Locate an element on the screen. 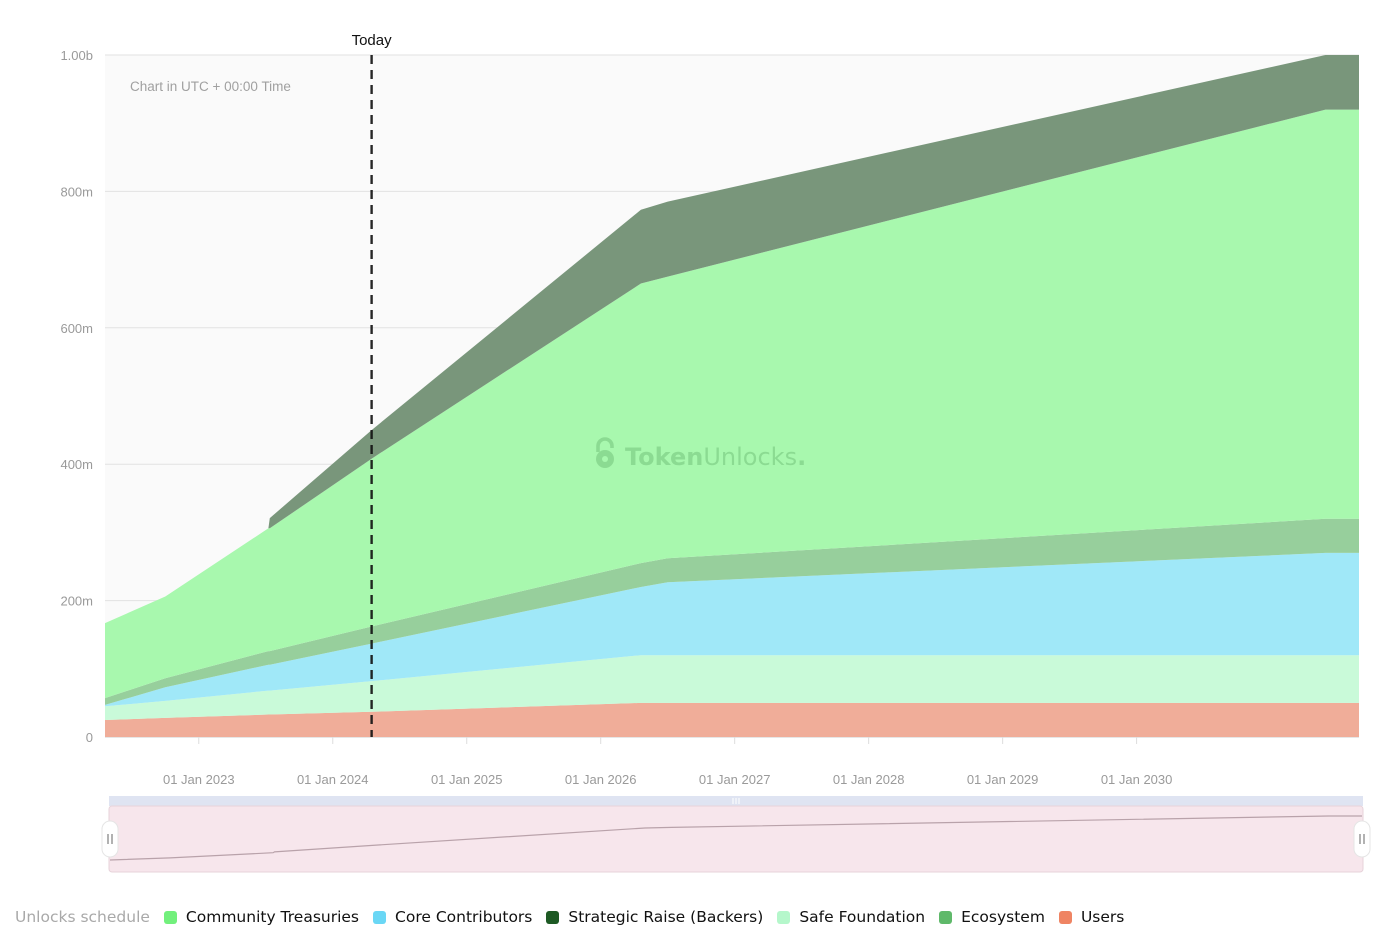 This screenshot has height=949, width=1400. y-tick-label: 0 is located at coordinates (89, 737).